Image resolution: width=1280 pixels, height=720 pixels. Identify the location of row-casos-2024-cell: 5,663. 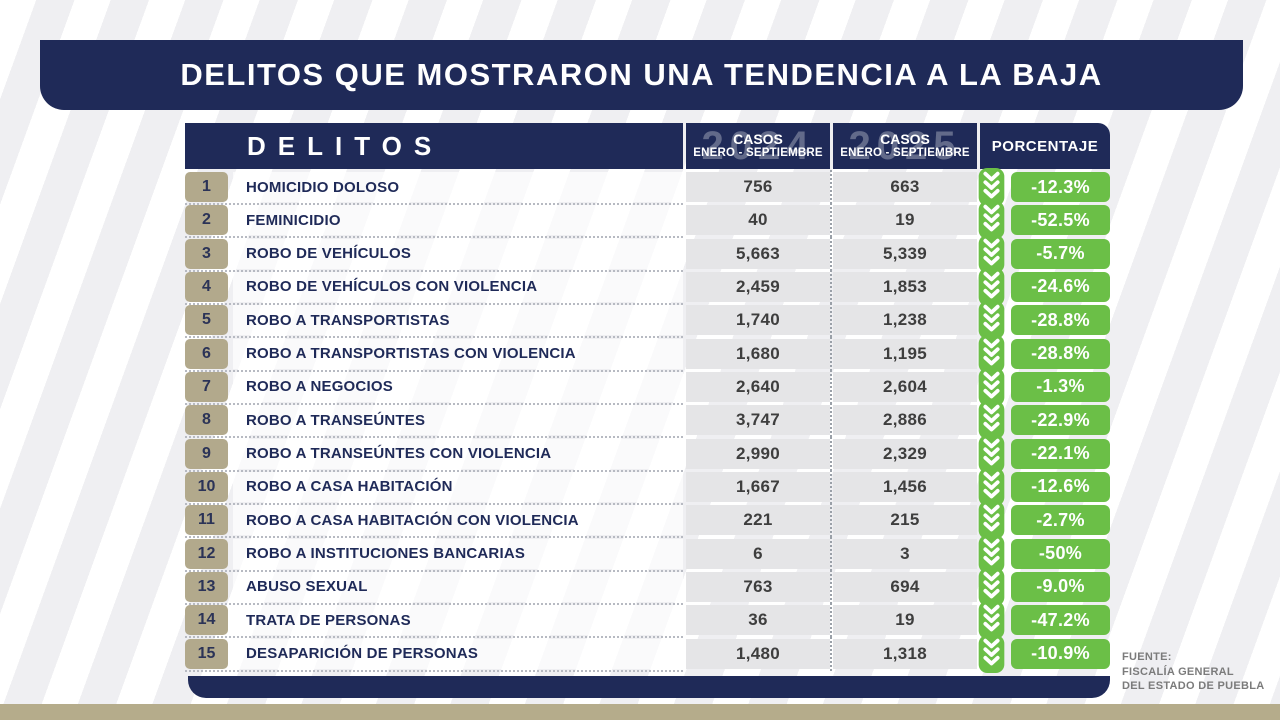
(758, 253).